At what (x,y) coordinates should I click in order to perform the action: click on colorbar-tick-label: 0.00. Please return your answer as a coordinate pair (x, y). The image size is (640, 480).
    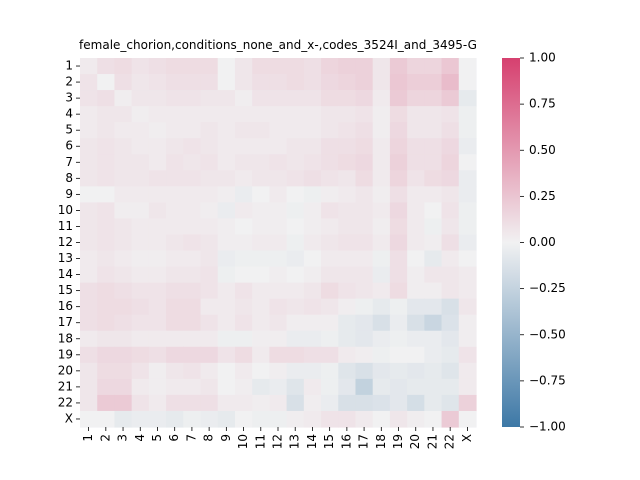
    Looking at the image, I should click on (542, 242).